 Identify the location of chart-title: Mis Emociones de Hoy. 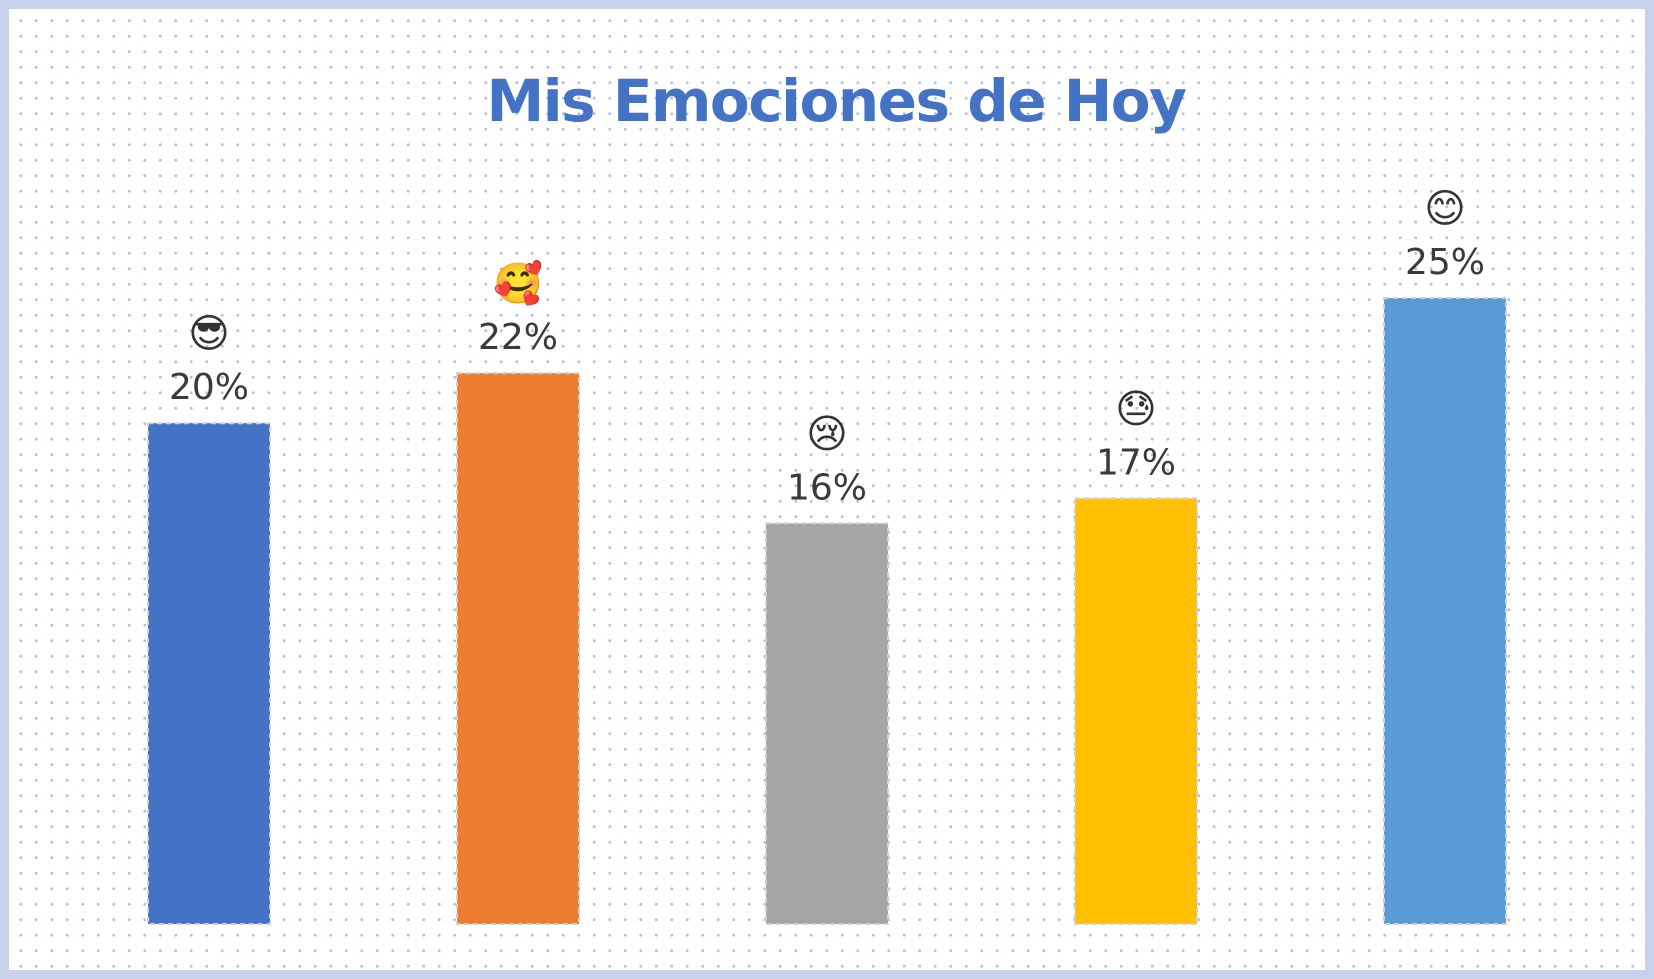
(836, 101).